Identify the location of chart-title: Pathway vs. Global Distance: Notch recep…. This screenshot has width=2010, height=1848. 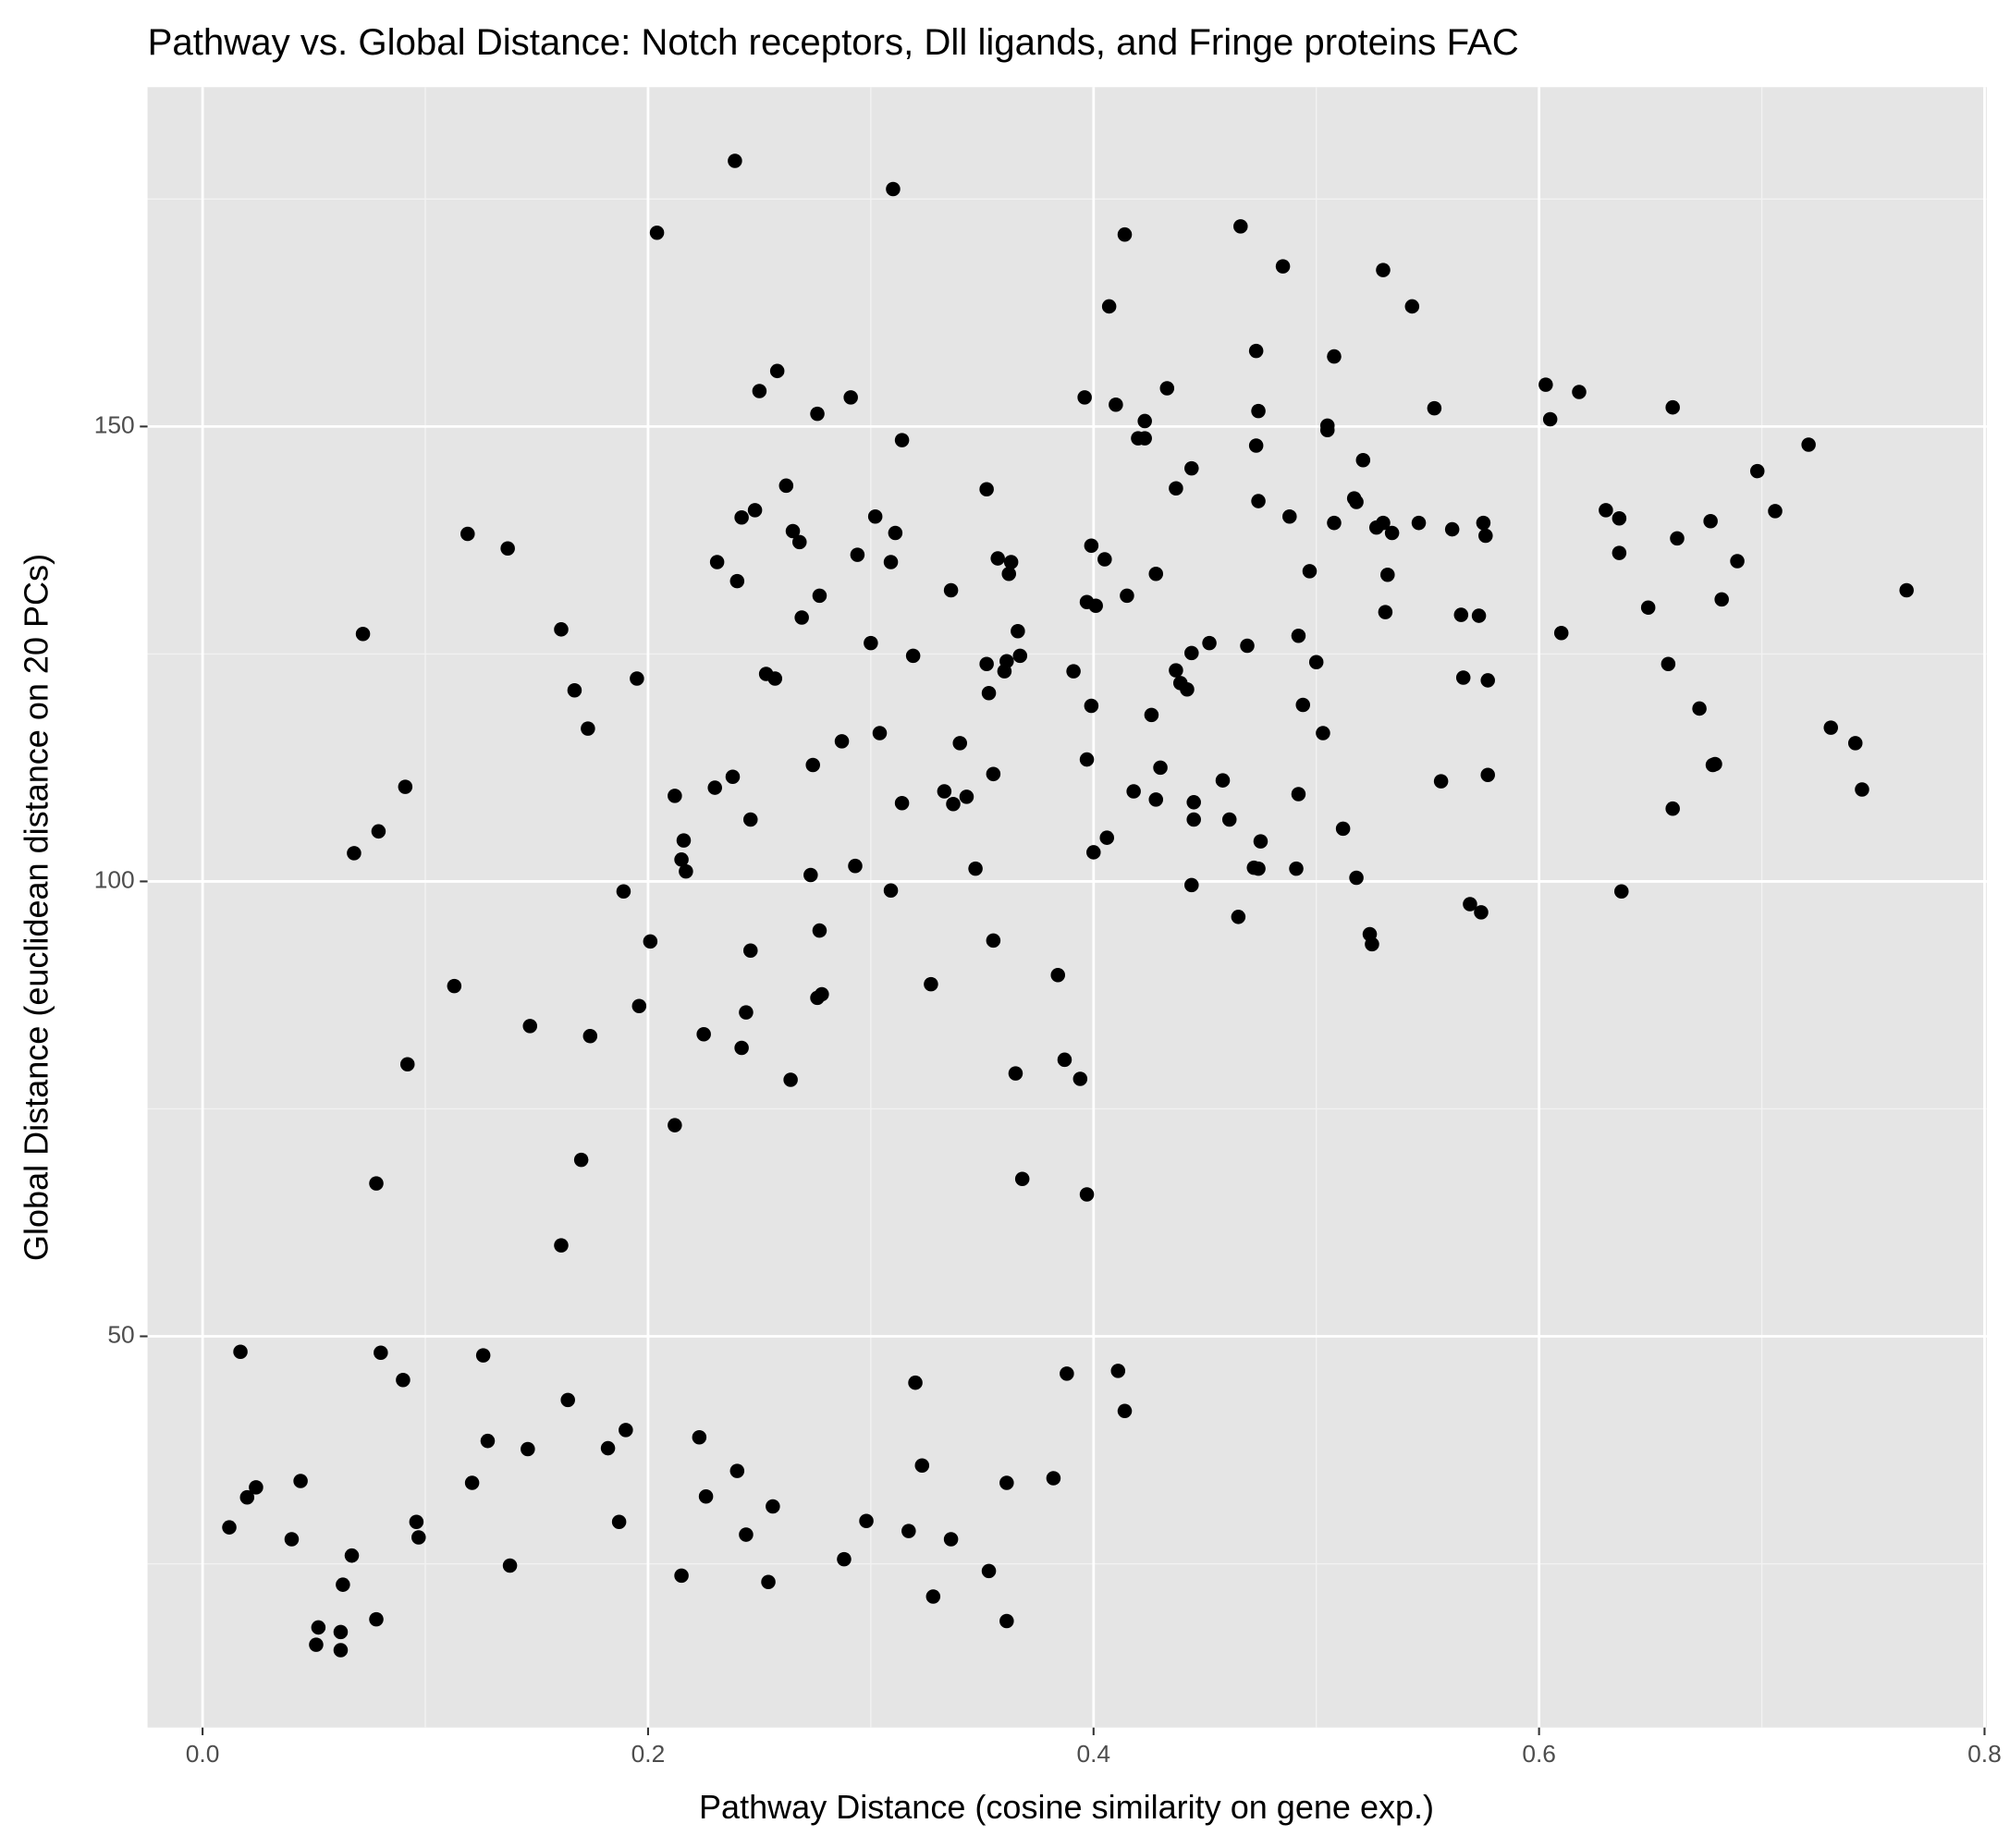
(833, 42).